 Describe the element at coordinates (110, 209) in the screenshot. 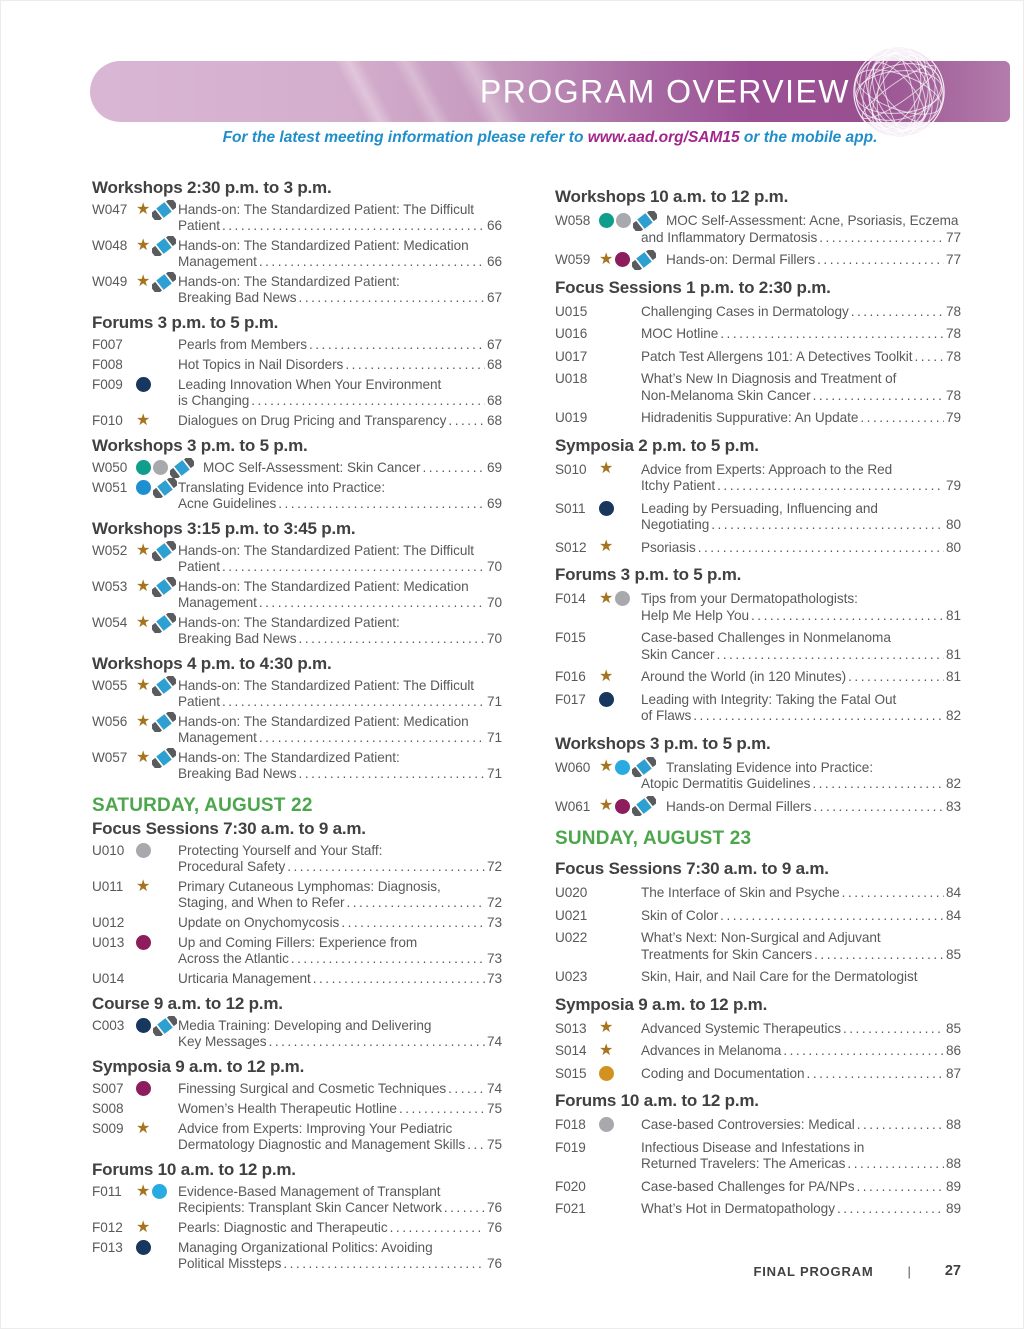

I see `session-code: W047` at that location.